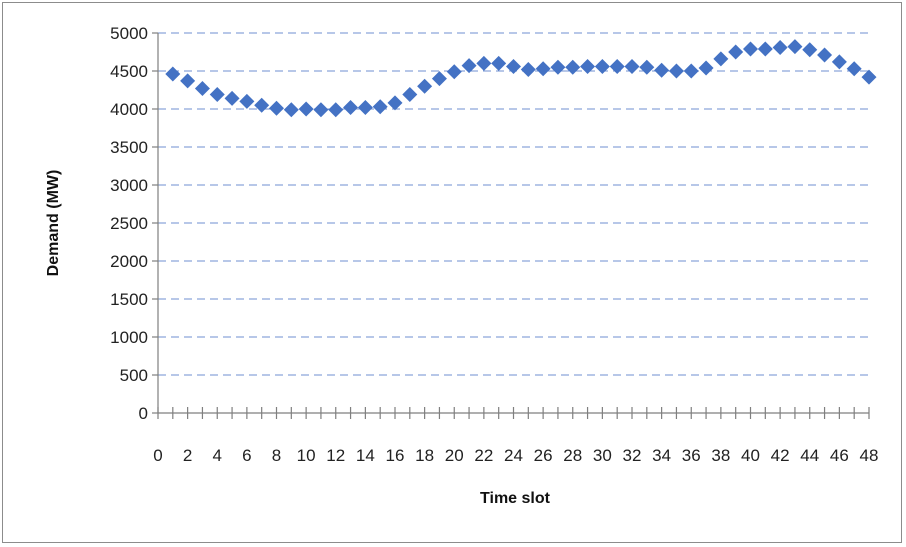 The image size is (906, 547). Describe the element at coordinates (306, 455) in the screenshot. I see `x-tick-label: 10` at that location.